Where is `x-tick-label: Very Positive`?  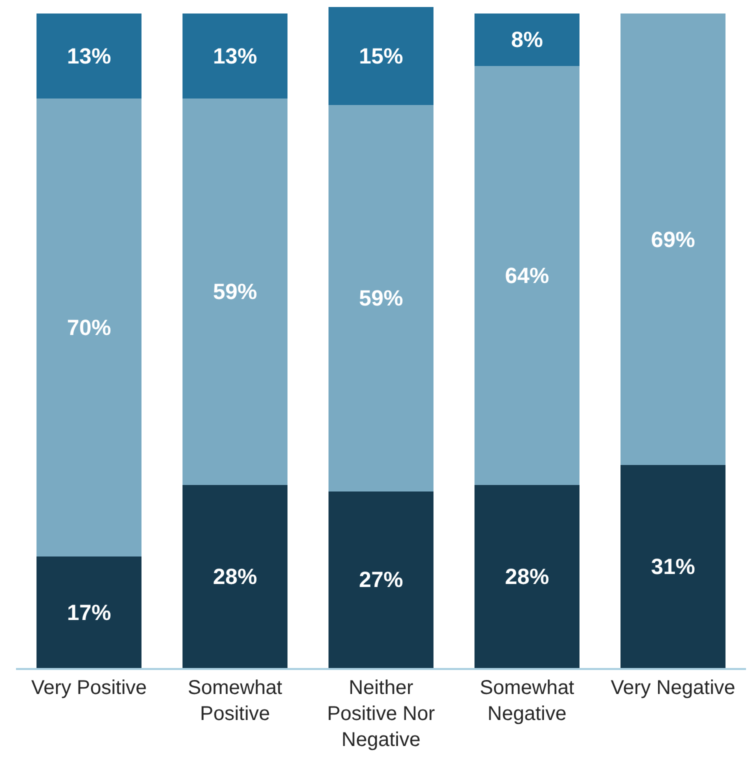 x-tick-label: Very Positive is located at coordinates (89, 688).